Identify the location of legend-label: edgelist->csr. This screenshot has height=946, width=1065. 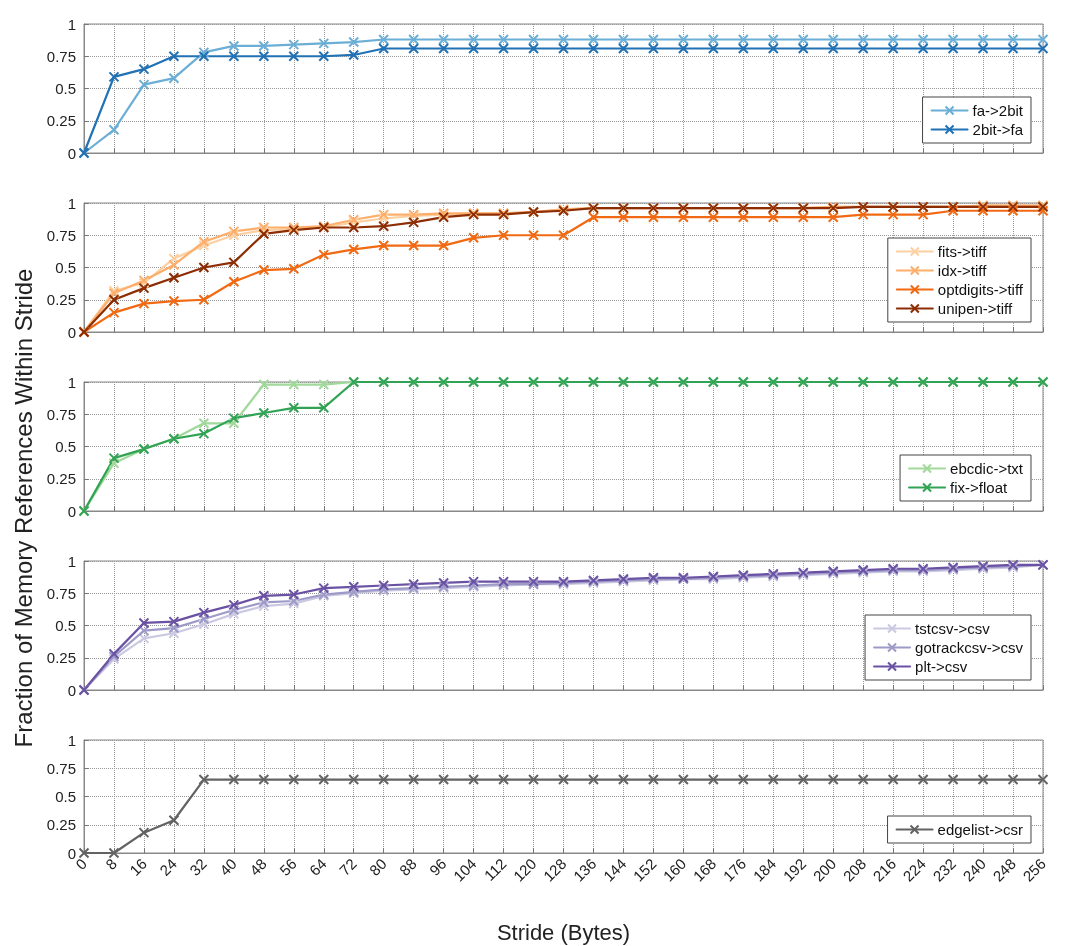
(980, 829).